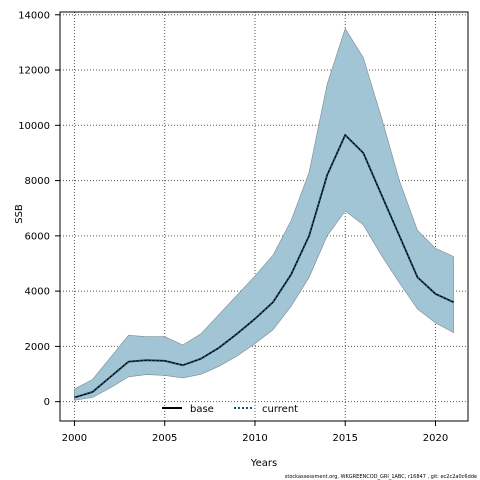 Image resolution: width=480 pixels, height=480 pixels. What do you see at coordinates (34, 71) in the screenshot?
I see `y-tick-label-6: 12000` at bounding box center [34, 71].